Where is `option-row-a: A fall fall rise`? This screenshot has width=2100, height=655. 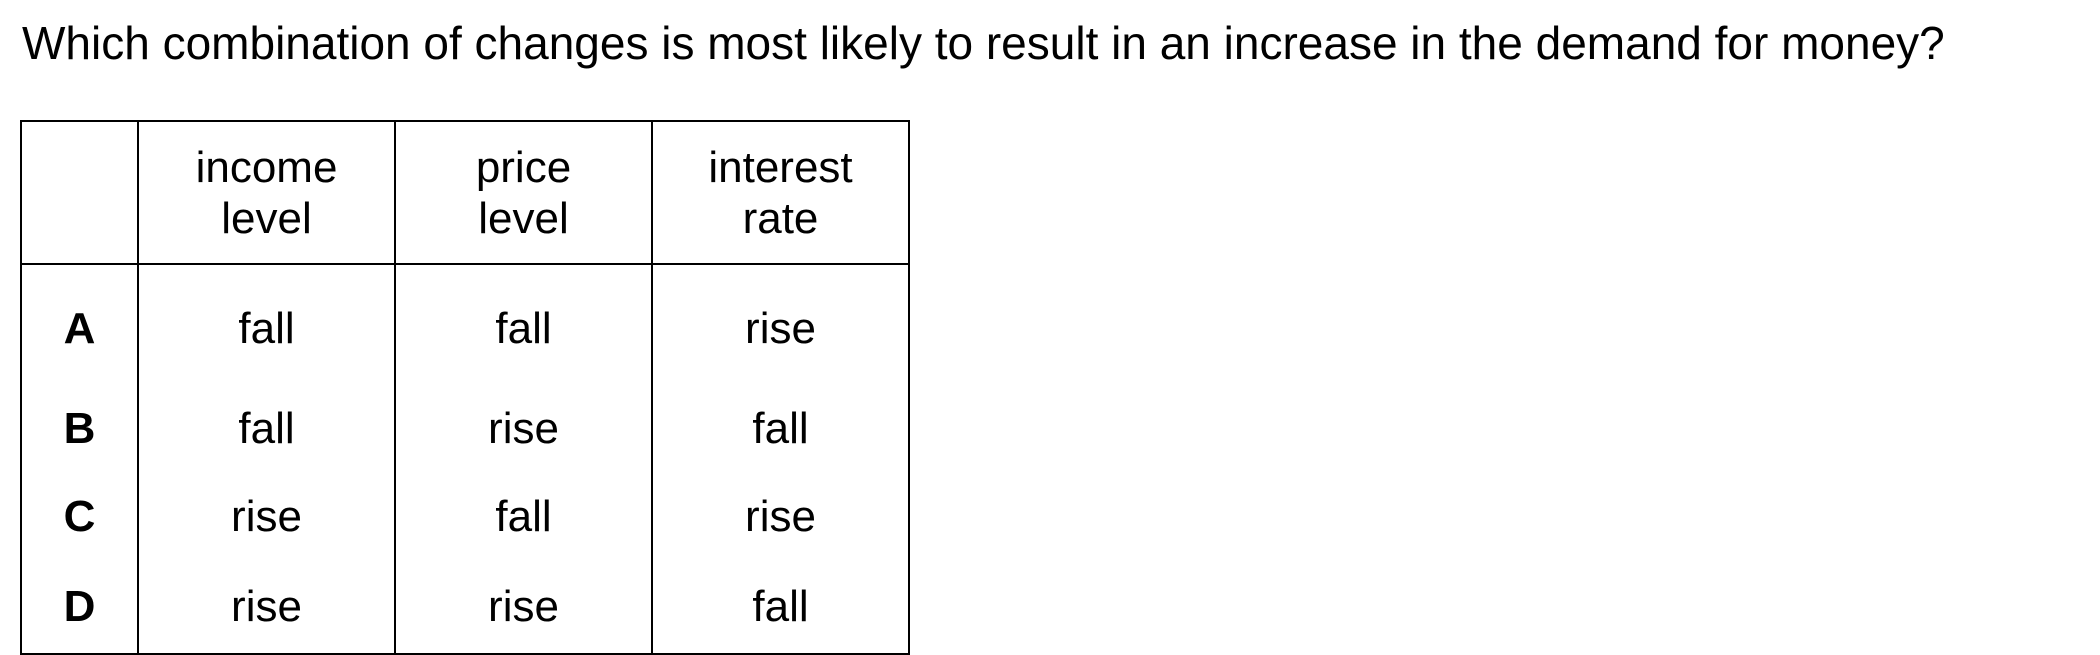 option-row-a: A fall fall rise is located at coordinates (465, 324).